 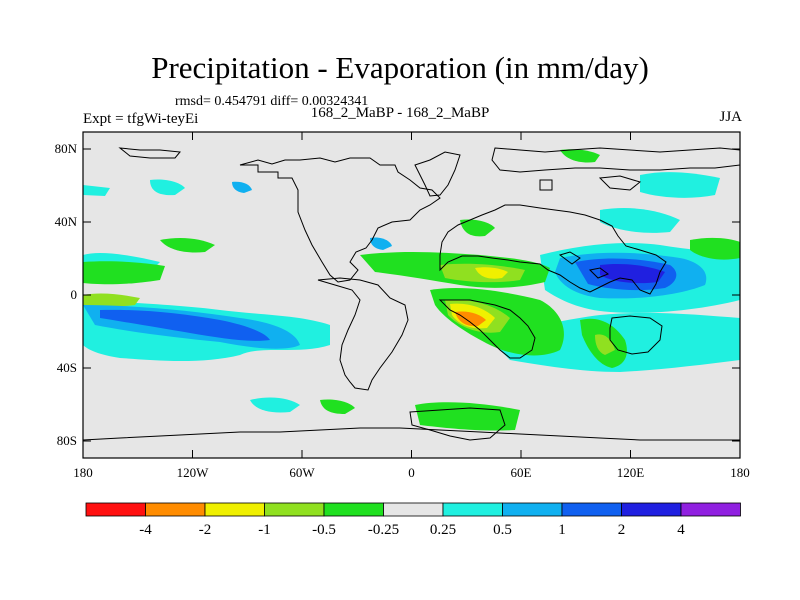 I want to click on legend-label: -1, so click(x=264, y=530).